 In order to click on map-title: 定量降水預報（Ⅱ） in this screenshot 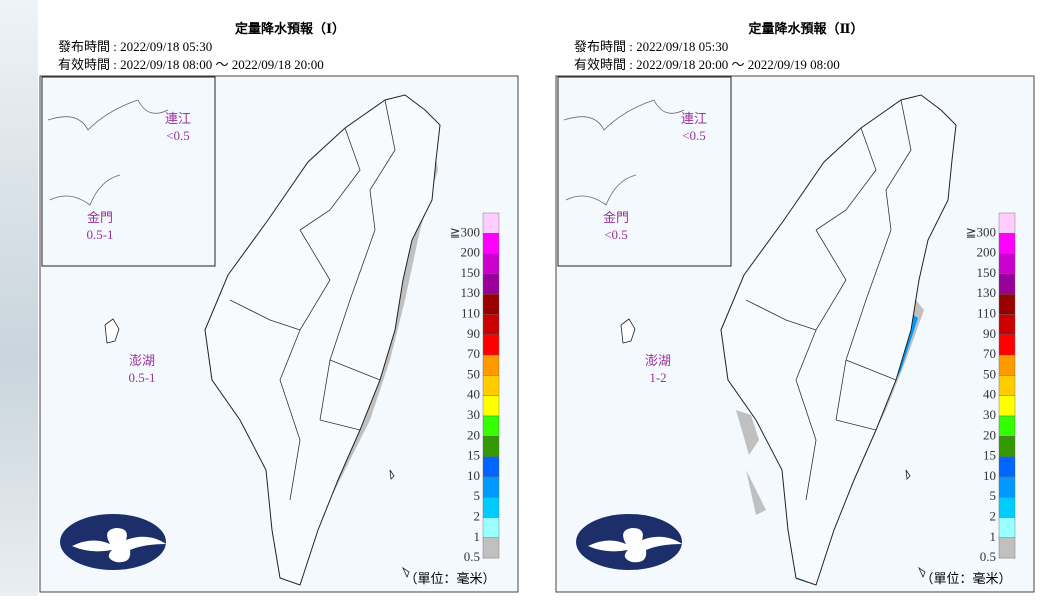, I will do `click(806, 28)`.